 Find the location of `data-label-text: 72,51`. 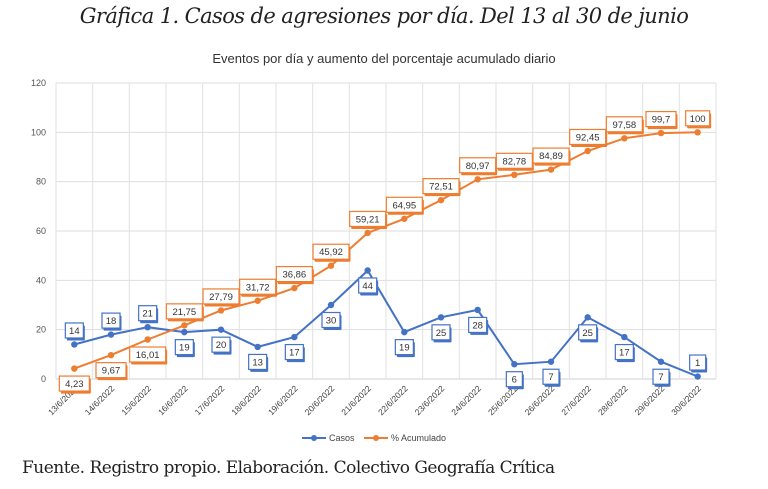

data-label-text: 72,51 is located at coordinates (441, 187).